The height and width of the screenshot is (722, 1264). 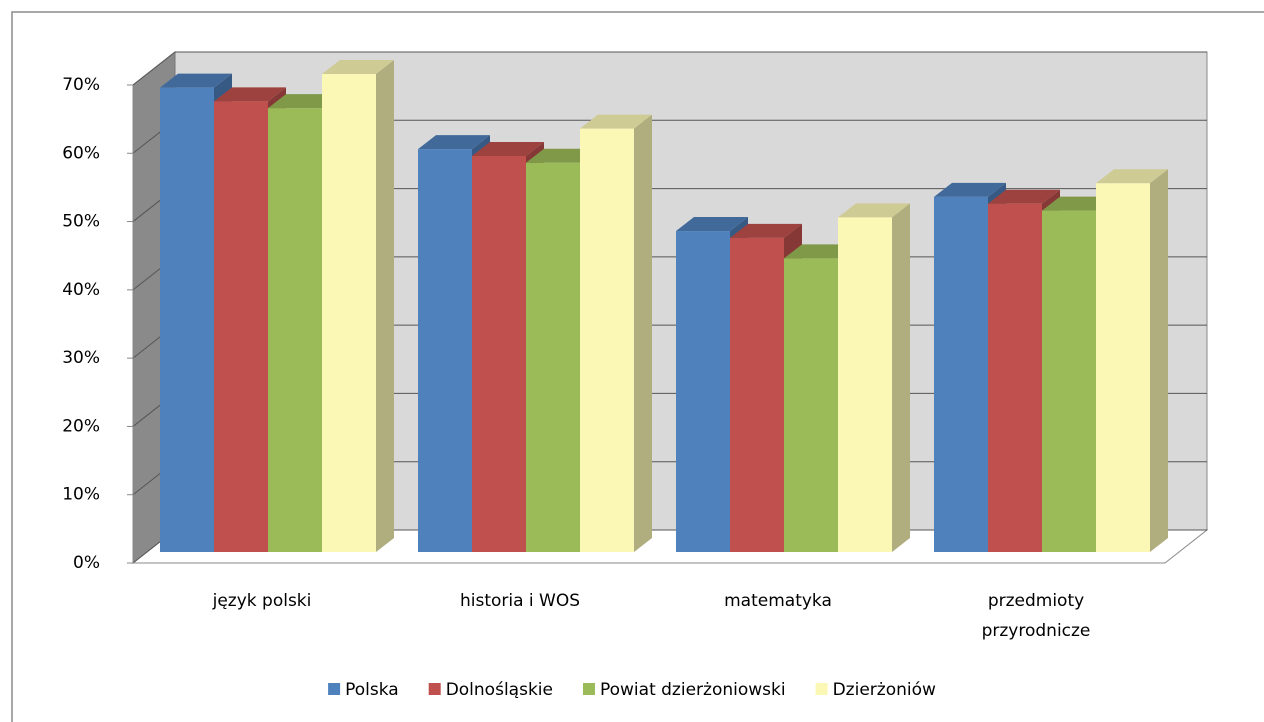 What do you see at coordinates (693, 690) in the screenshot?
I see `legend-label: Powiat dzierżoniowski` at bounding box center [693, 690].